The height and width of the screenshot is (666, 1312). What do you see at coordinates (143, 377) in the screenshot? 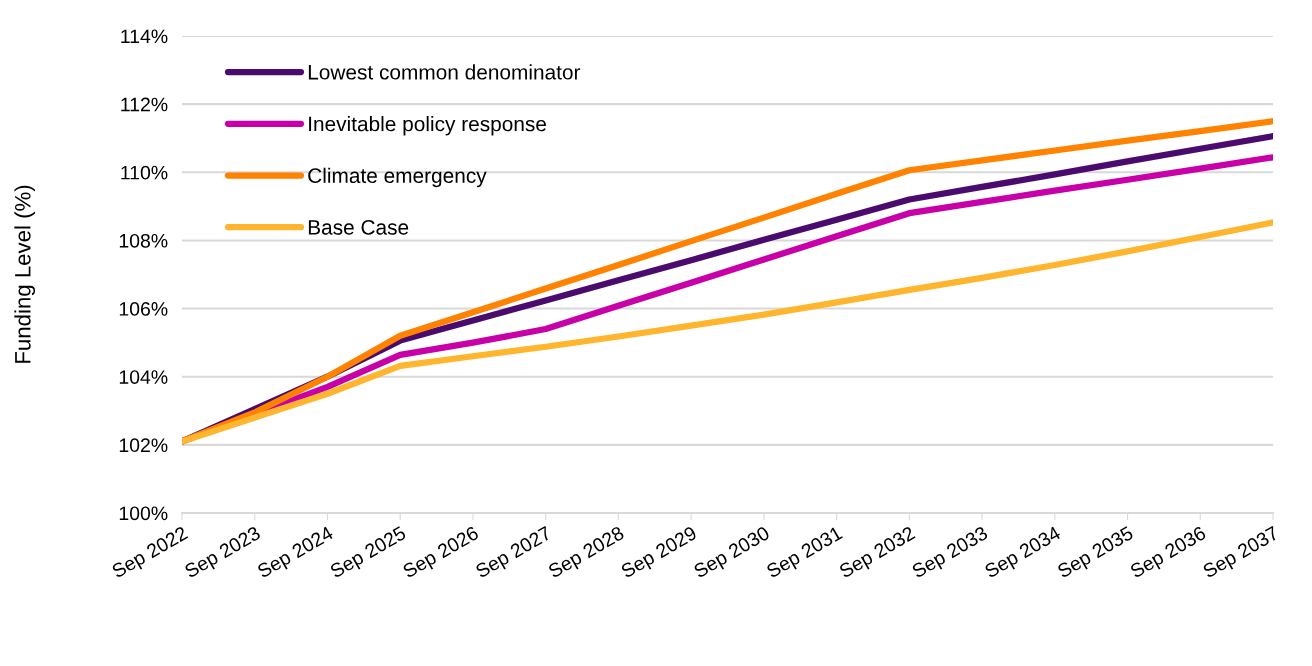
I see `y-tick-label: 104%` at bounding box center [143, 377].